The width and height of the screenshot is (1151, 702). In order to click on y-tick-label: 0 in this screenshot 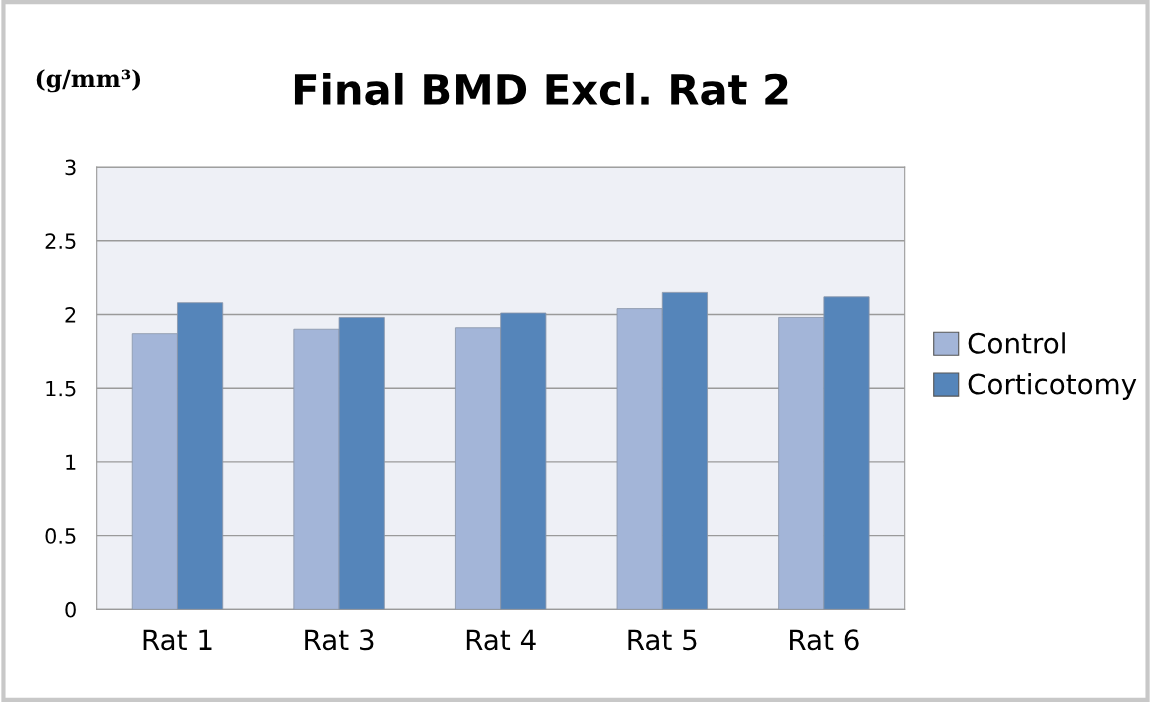, I will do `click(70, 609)`.